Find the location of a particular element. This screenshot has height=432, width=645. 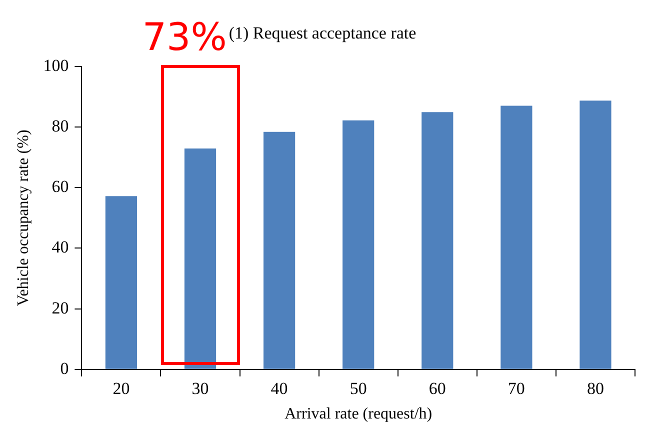

x-tick-label: 70 is located at coordinates (516, 388).